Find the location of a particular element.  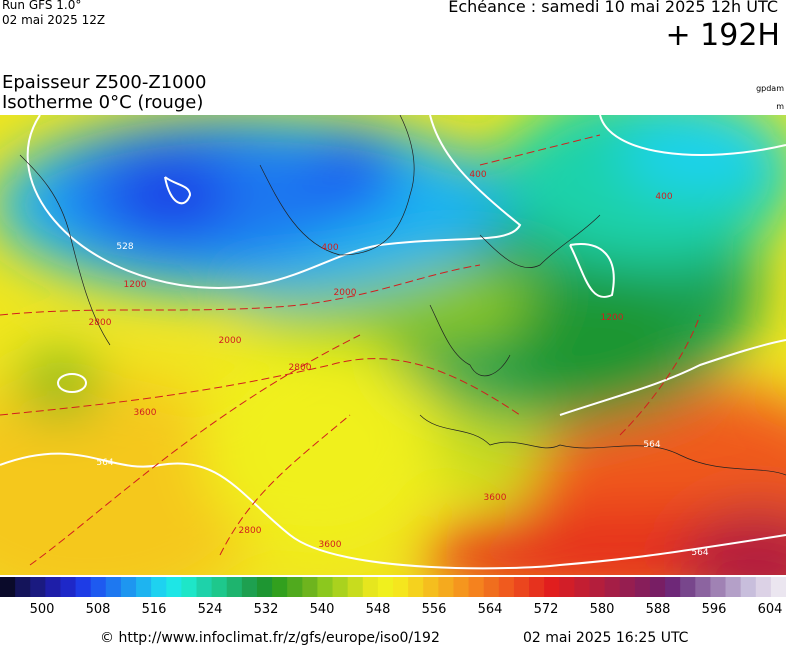

colorbar-tick-label: 508 is located at coordinates (98, 609).